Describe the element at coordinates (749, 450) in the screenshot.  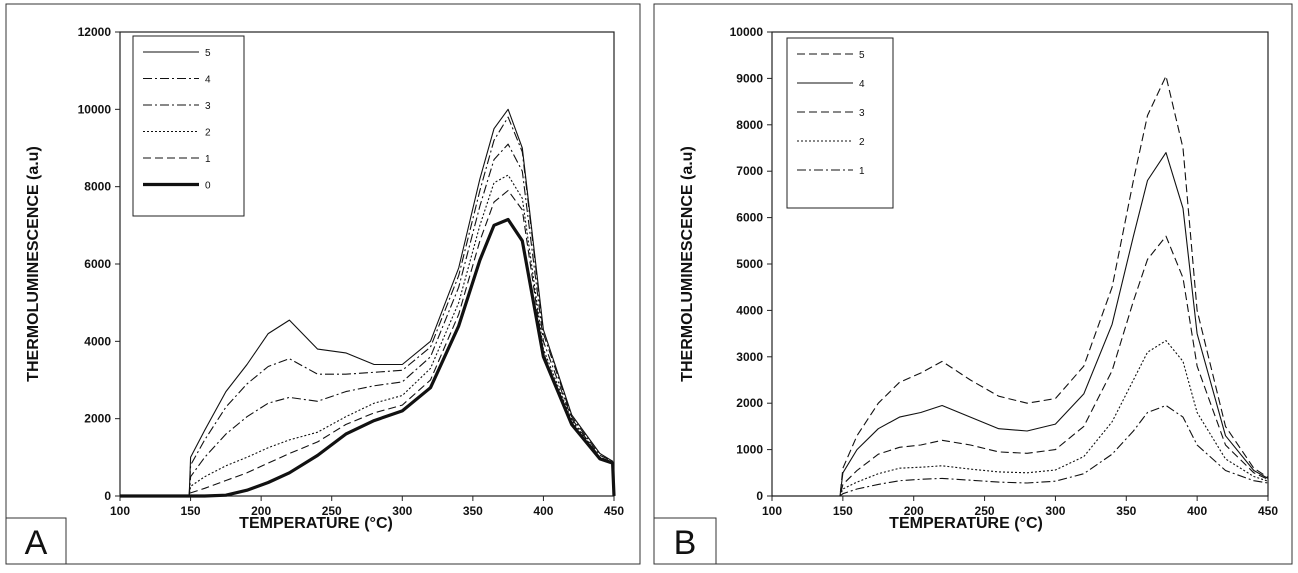
I see `y-tick-label: 1000` at that location.